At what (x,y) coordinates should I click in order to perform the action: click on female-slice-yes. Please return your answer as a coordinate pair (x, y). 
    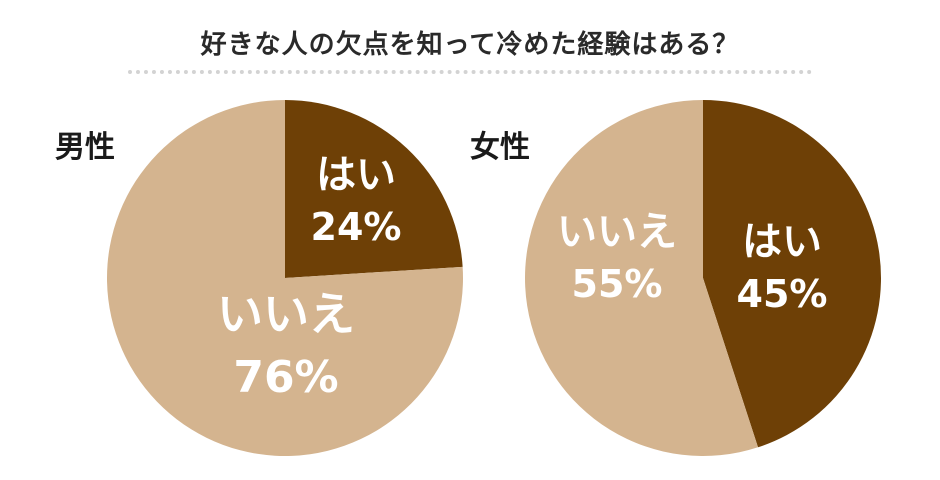
    Looking at the image, I should click on (792, 274).